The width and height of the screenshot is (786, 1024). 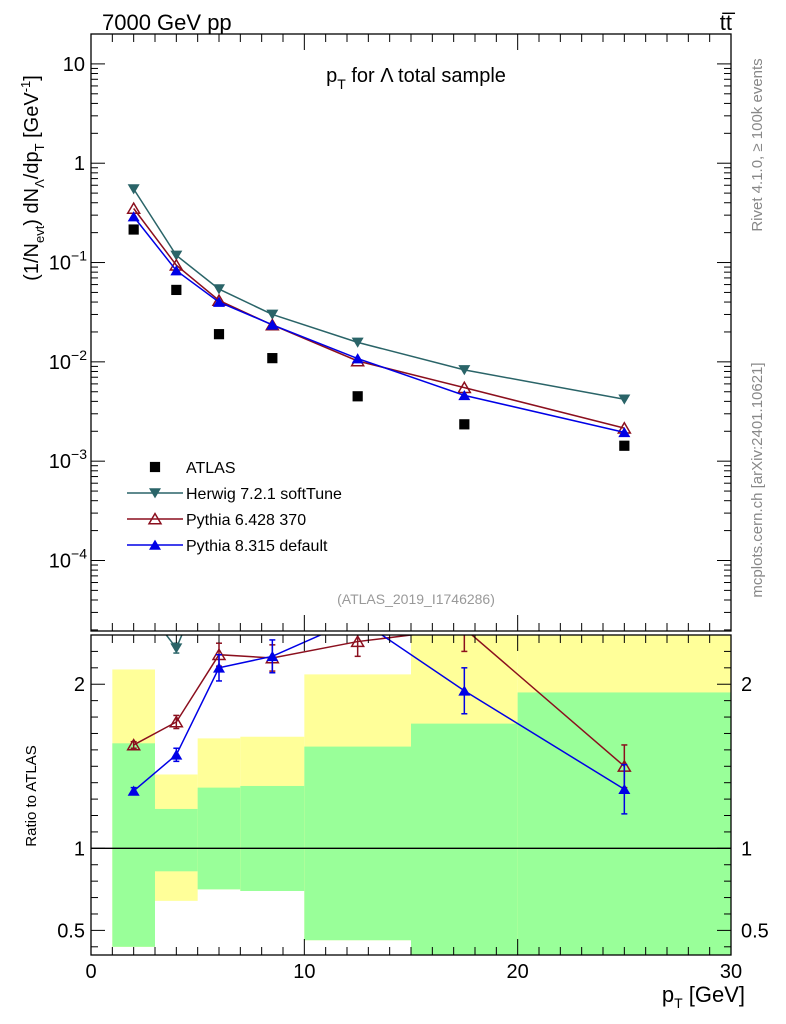 I want to click on x-tick-label: 10, so click(x=304, y=972).